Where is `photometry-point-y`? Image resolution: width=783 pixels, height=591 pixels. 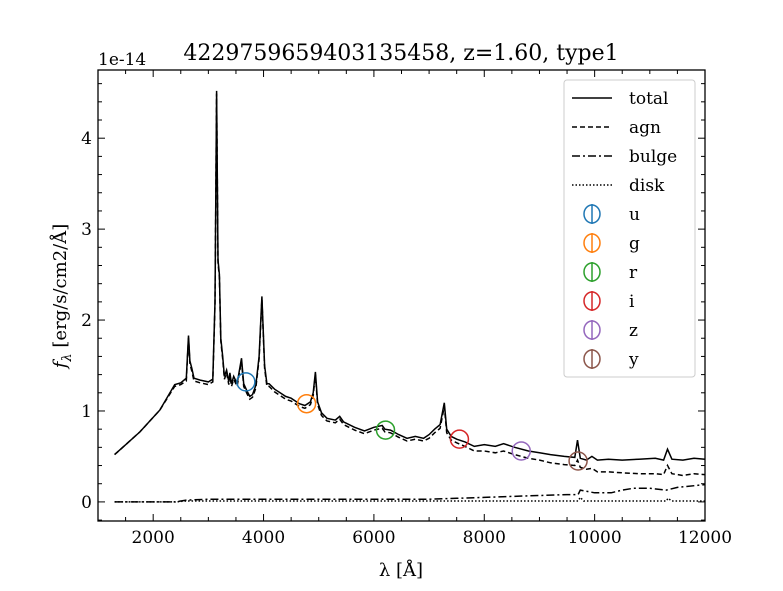 photometry-point-y is located at coordinates (578, 461).